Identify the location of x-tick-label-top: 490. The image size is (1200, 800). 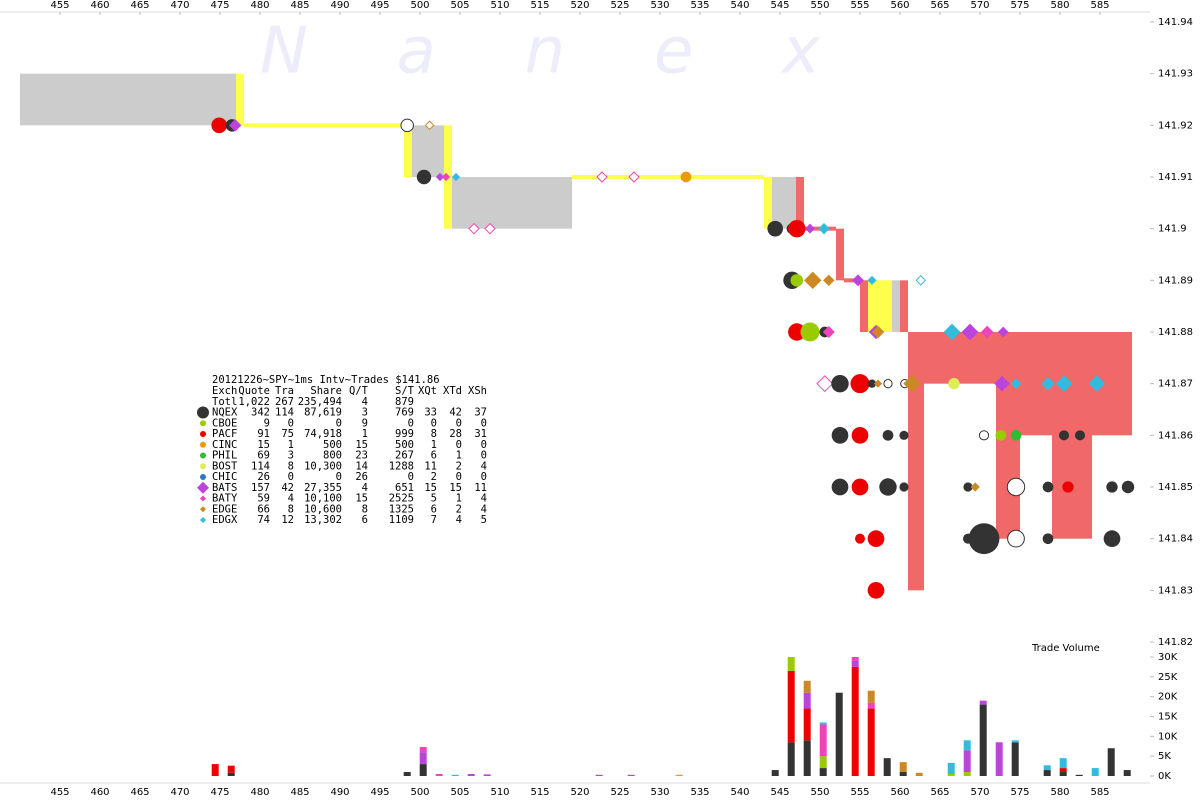
(339, 5).